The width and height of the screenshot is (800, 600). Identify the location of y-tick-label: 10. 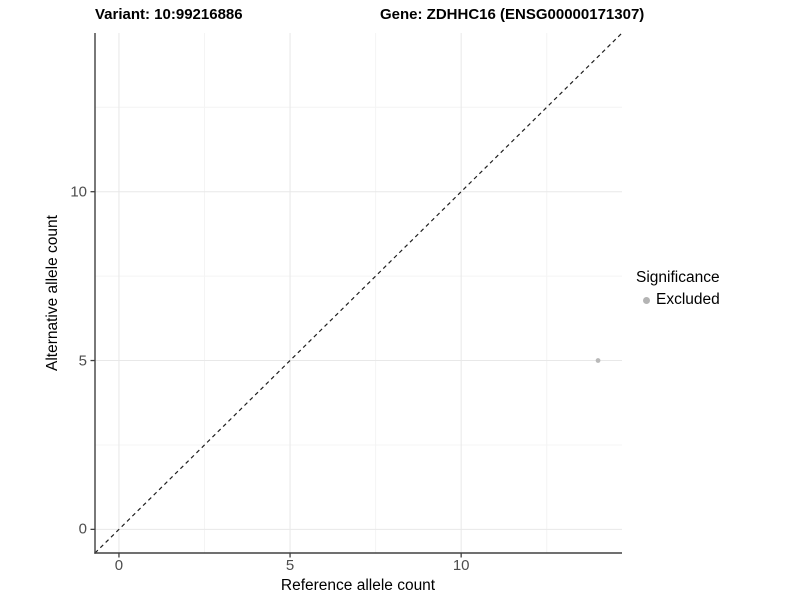
(78, 192).